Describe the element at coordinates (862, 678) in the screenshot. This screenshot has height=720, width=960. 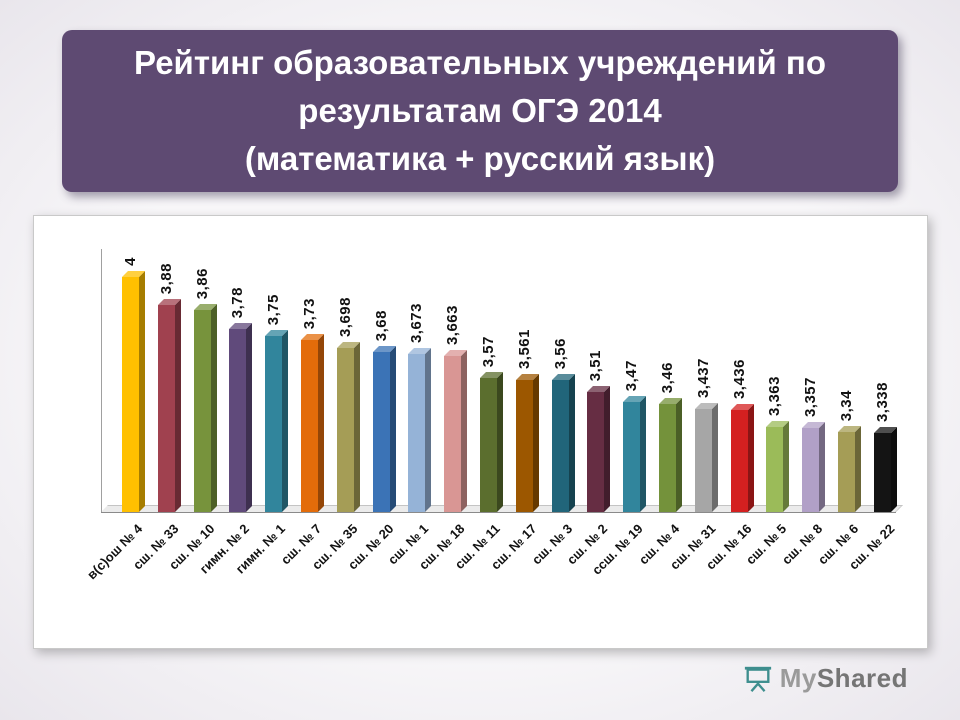
I see `logo-text-shared: Shared` at that location.